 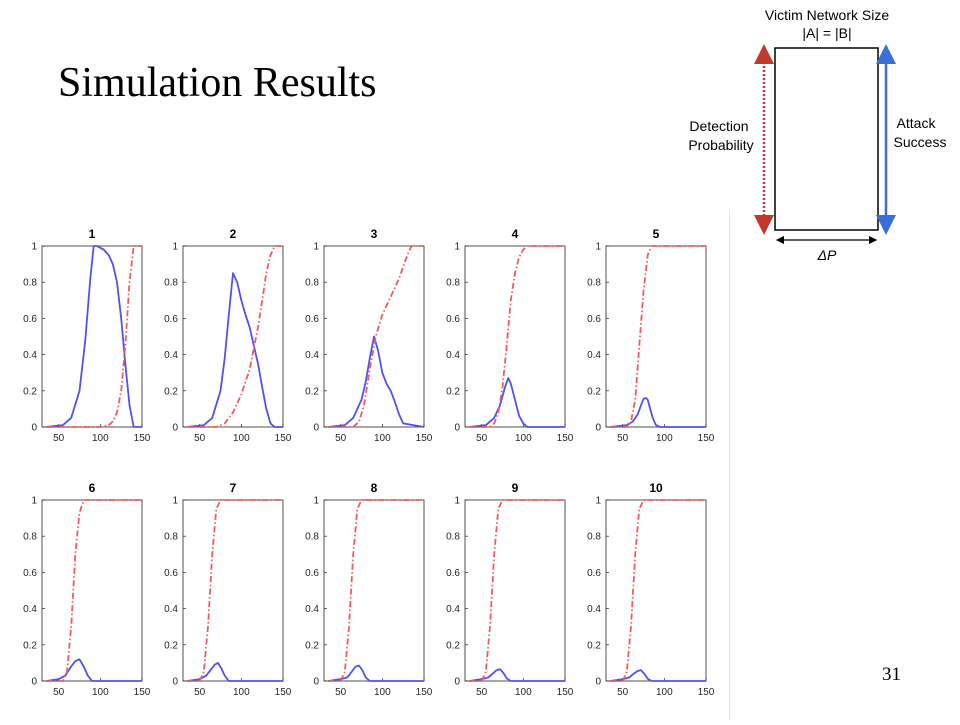 I want to click on subplot-title: 5, so click(x=656, y=234).